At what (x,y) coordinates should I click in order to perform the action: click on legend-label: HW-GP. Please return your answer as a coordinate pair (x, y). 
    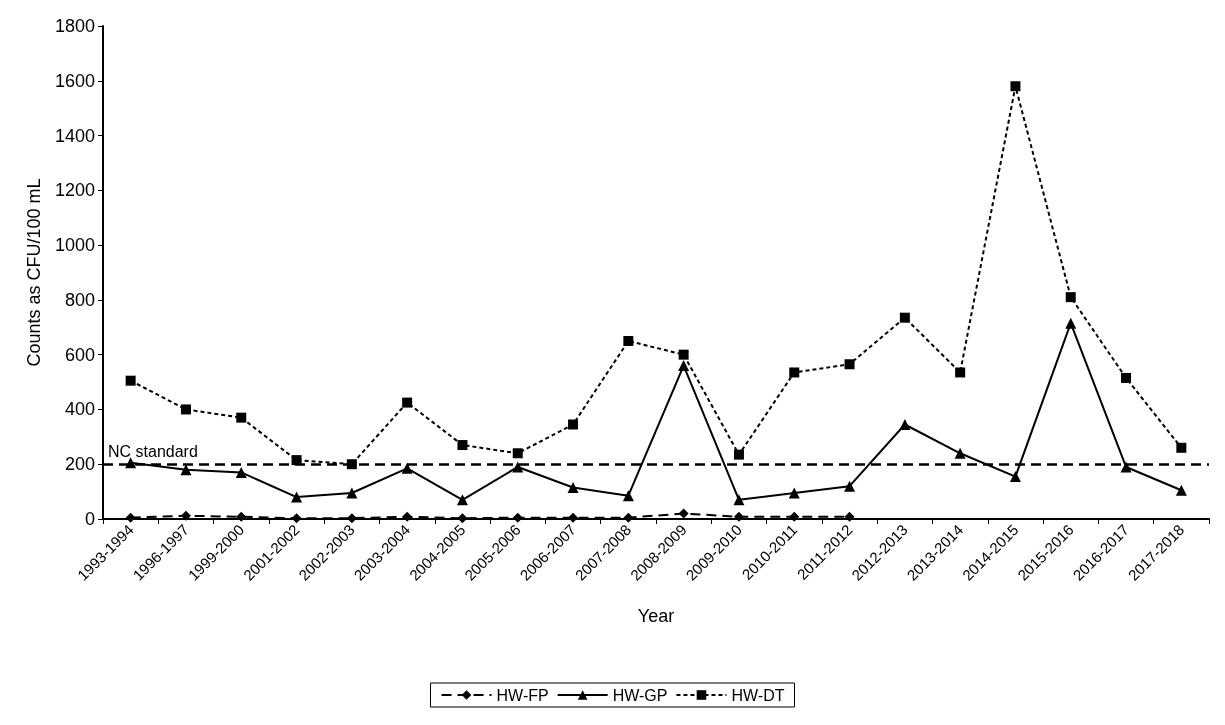
    Looking at the image, I should click on (640, 695).